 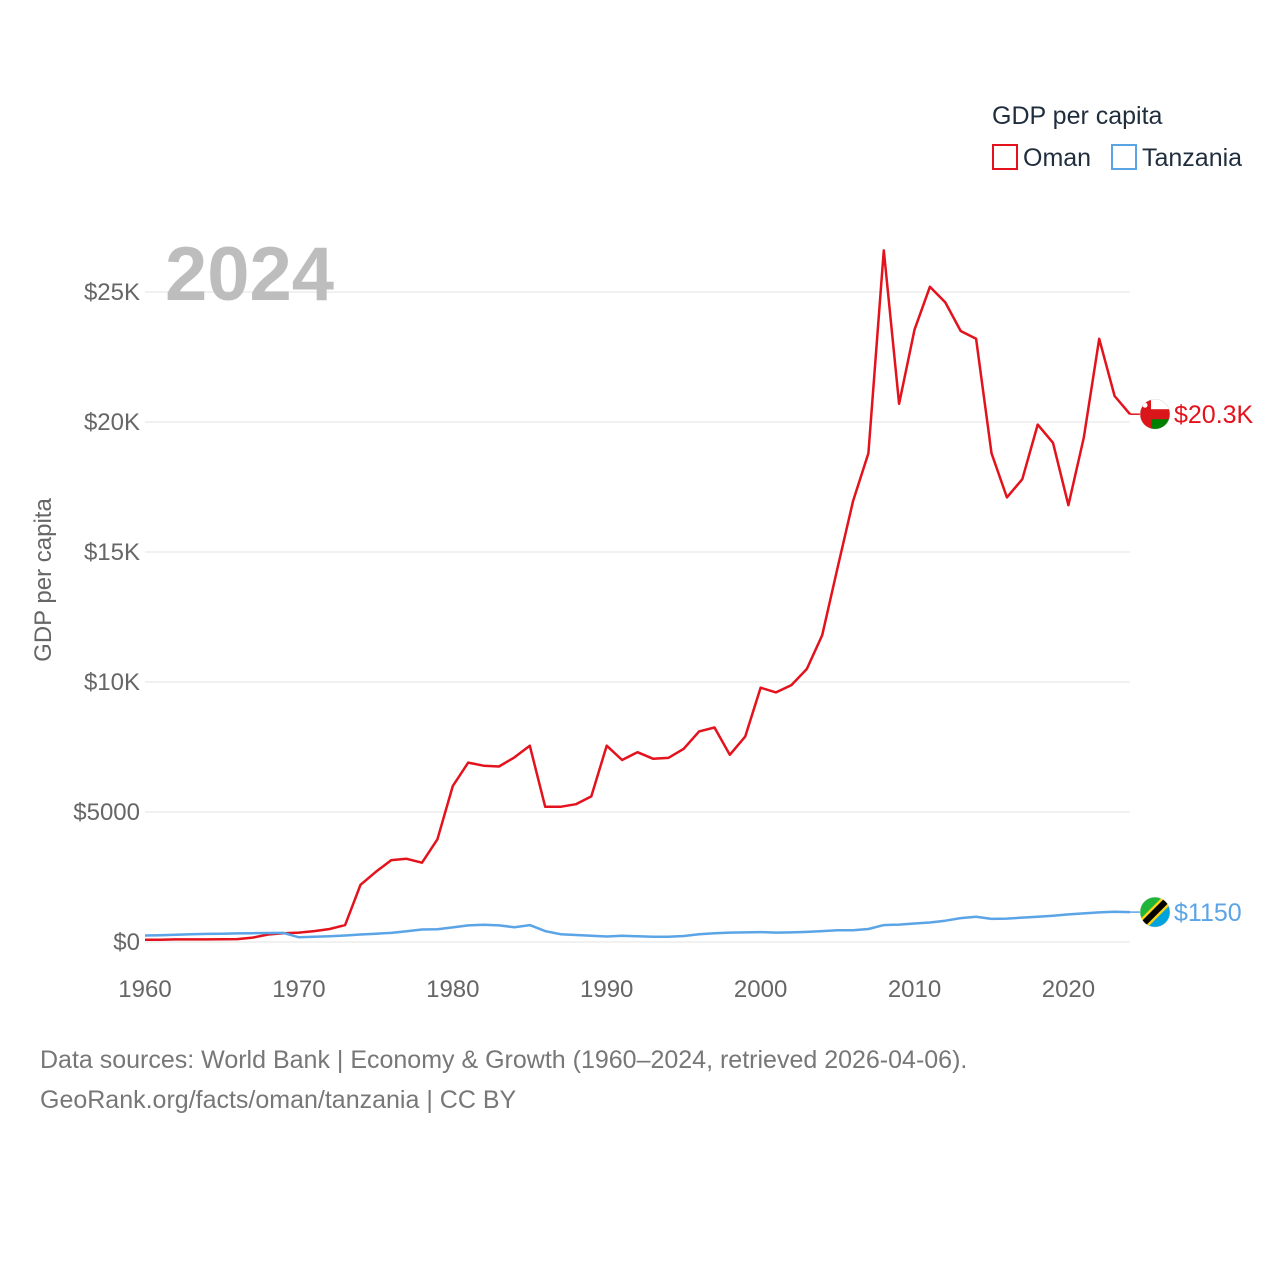 What do you see at coordinates (1117, 137) in the screenshot?
I see `legend: GDP per capita Oman Tanzania` at bounding box center [1117, 137].